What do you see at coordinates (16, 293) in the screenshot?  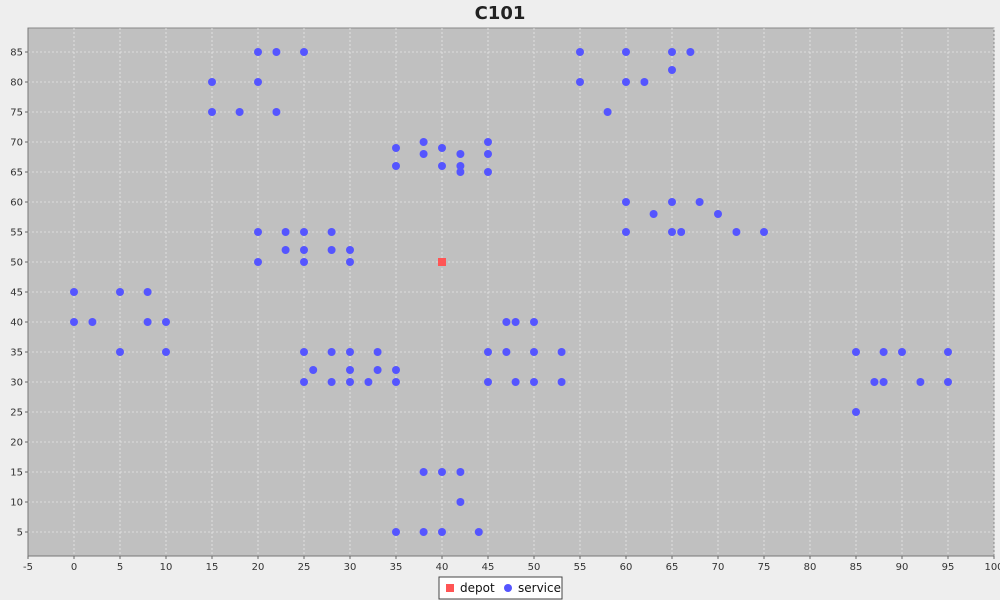 I see `y-tick-label: 45` at bounding box center [16, 293].